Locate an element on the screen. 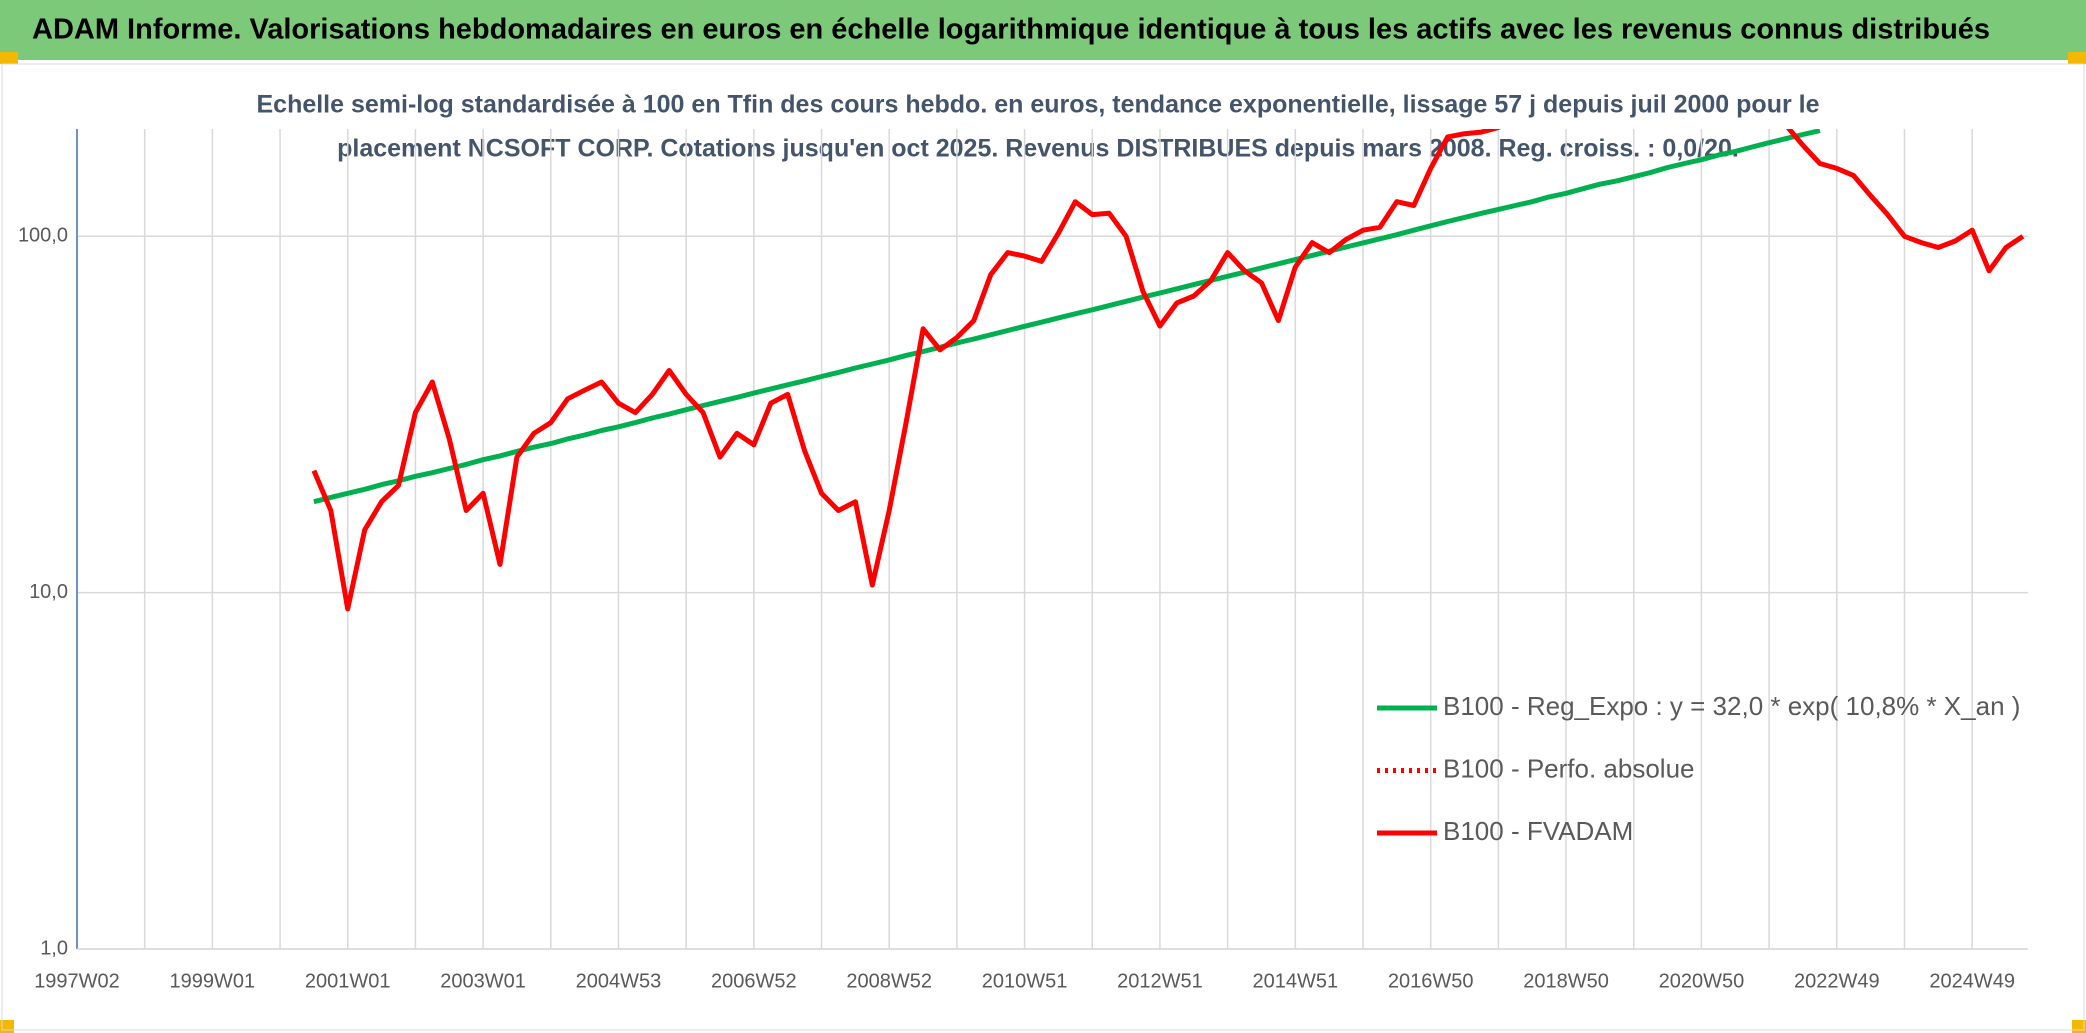  x-tick-label: 2022W49 is located at coordinates (1837, 981).